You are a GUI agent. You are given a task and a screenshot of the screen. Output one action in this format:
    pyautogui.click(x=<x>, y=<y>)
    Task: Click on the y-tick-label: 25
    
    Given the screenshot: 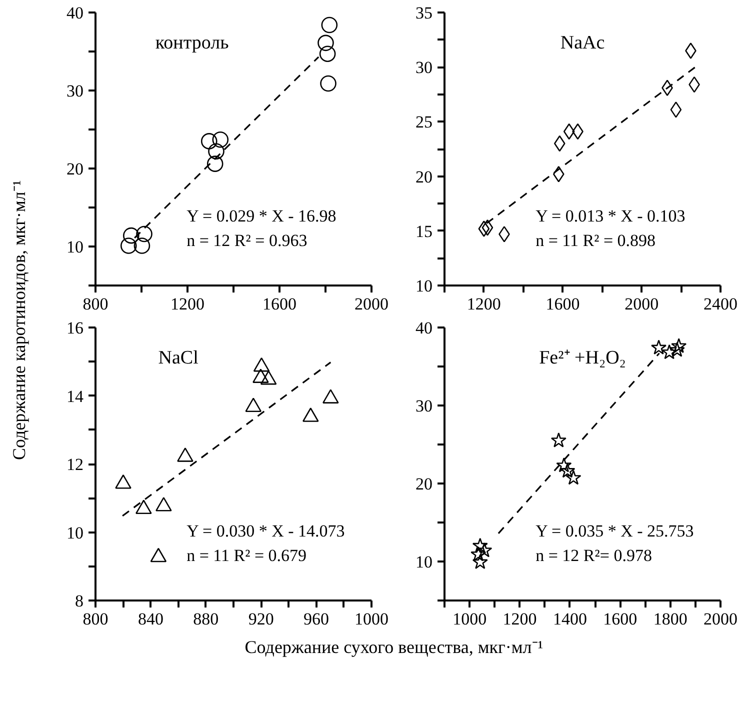 What is the action you would take?
    pyautogui.click(x=424, y=122)
    